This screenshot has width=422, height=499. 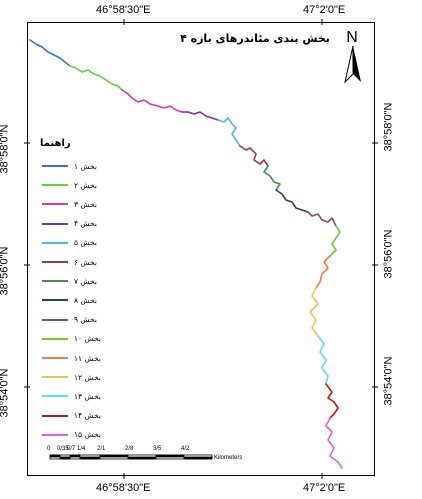 What do you see at coordinates (71, 435) in the screenshot?
I see `legend-item: بخش ۱۵` at bounding box center [71, 435].